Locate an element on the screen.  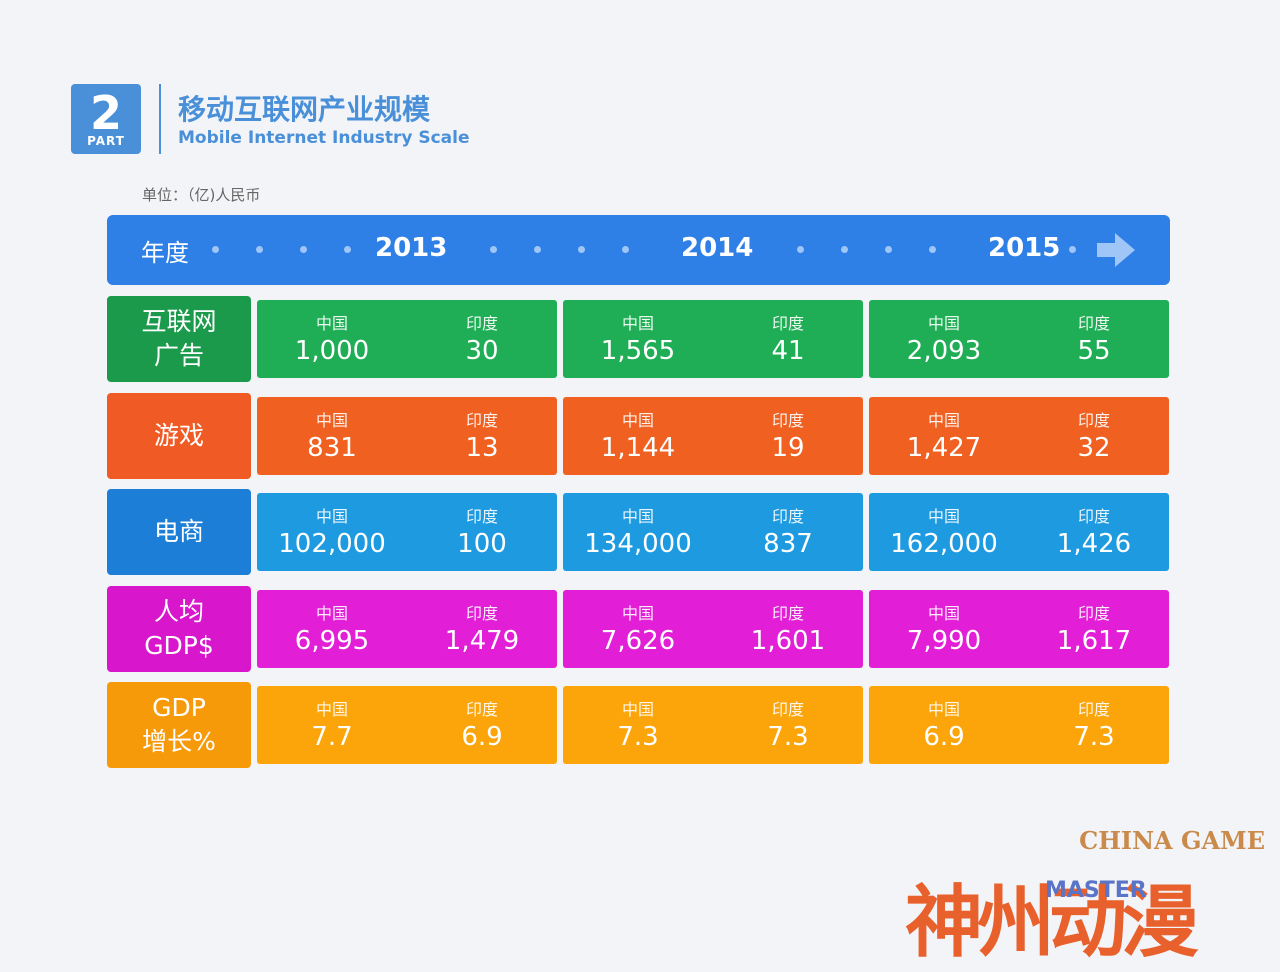
india-value: 100 is located at coordinates (482, 544).